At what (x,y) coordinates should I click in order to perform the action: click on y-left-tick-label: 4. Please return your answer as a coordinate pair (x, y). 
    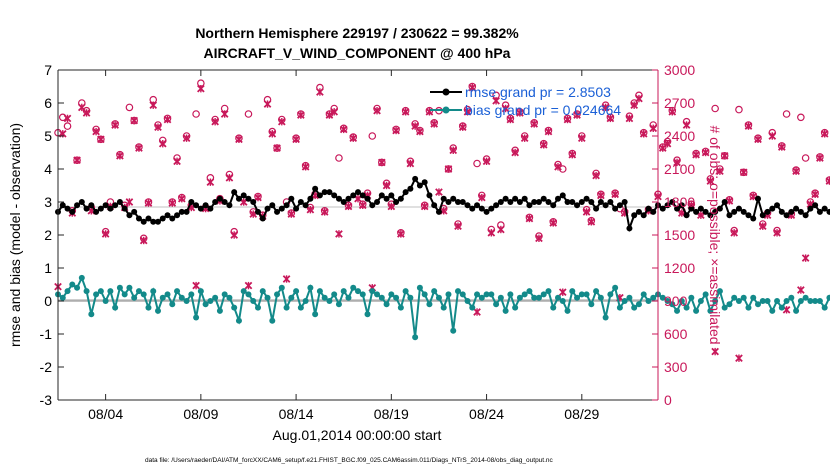
    Looking at the image, I should click on (48, 169).